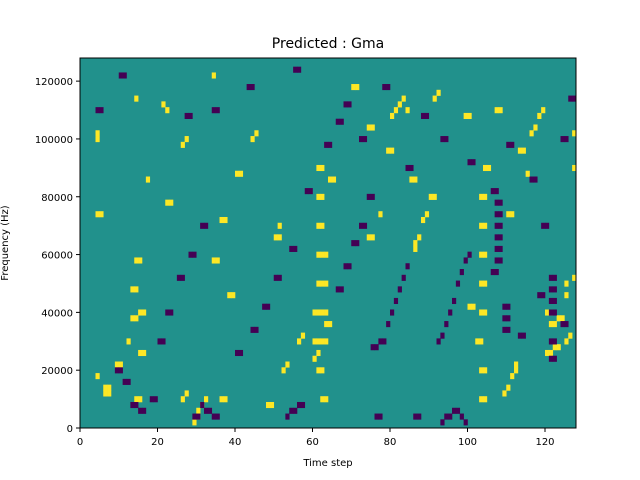 The height and width of the screenshot is (480, 640). What do you see at coordinates (70, 429) in the screenshot?
I see `y-tick-label: 0` at bounding box center [70, 429].